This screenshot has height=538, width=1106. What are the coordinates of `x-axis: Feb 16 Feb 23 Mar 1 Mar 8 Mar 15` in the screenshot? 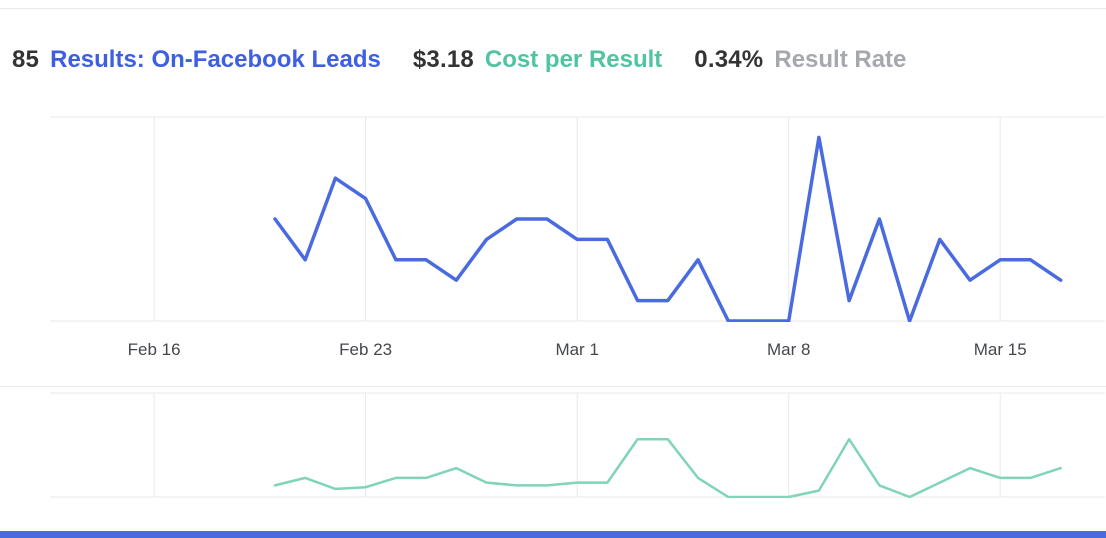 It's located at (553, 354).